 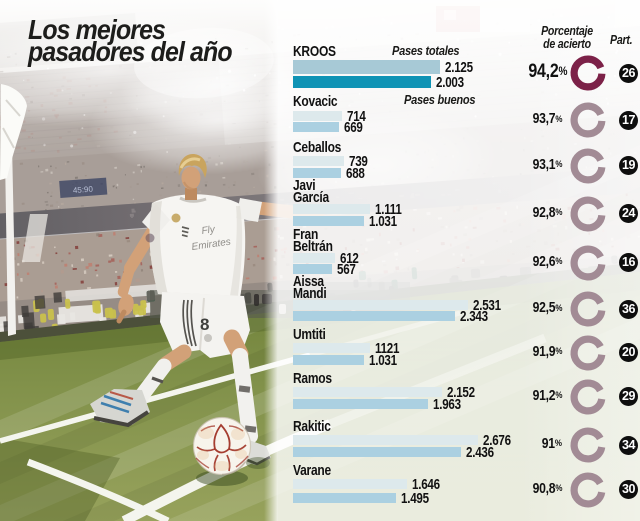 I want to click on svg-text: 45:90, so click(x=83, y=190).